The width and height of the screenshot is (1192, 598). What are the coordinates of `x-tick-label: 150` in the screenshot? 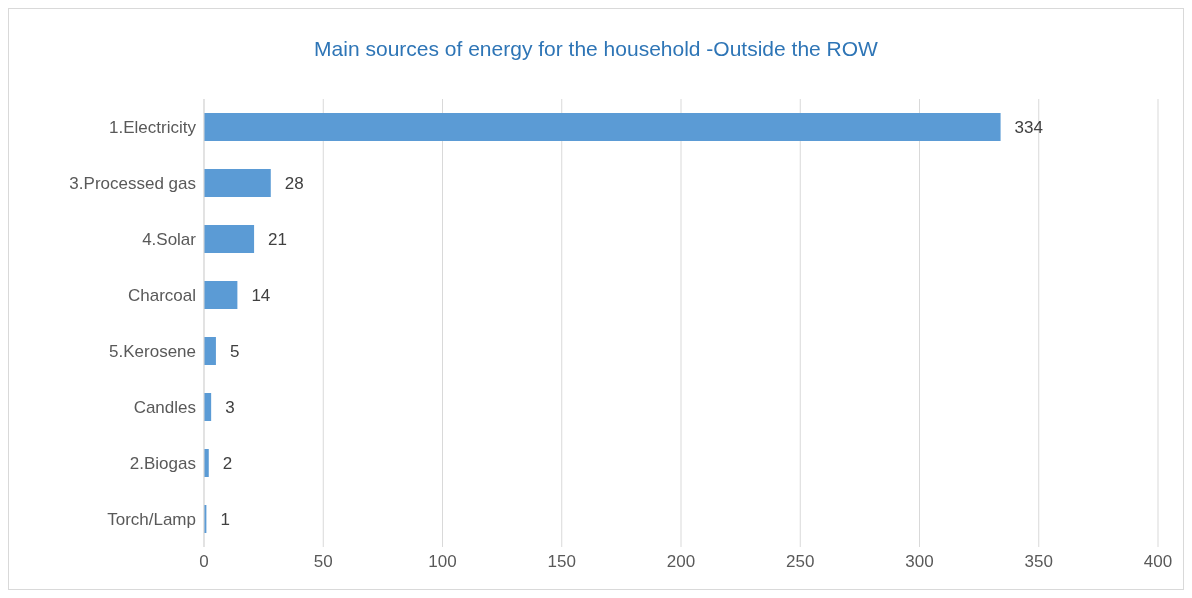 It's located at (561, 562).